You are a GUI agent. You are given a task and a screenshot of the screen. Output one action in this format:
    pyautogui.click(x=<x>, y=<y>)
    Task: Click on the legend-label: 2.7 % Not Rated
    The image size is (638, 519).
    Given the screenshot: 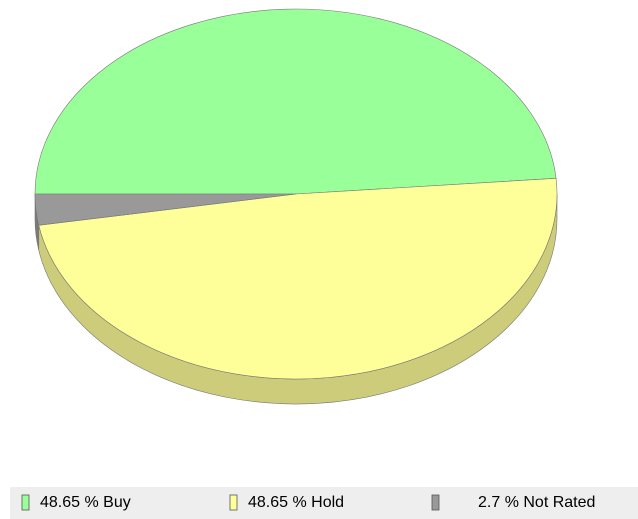 What is the action you would take?
    pyautogui.click(x=536, y=502)
    